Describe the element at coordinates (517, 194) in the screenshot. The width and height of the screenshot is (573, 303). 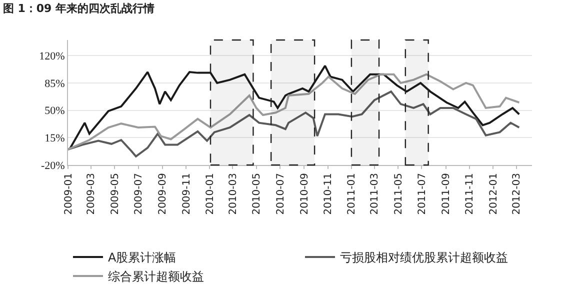
I see `x-tick-label: 2012-03` at that location.